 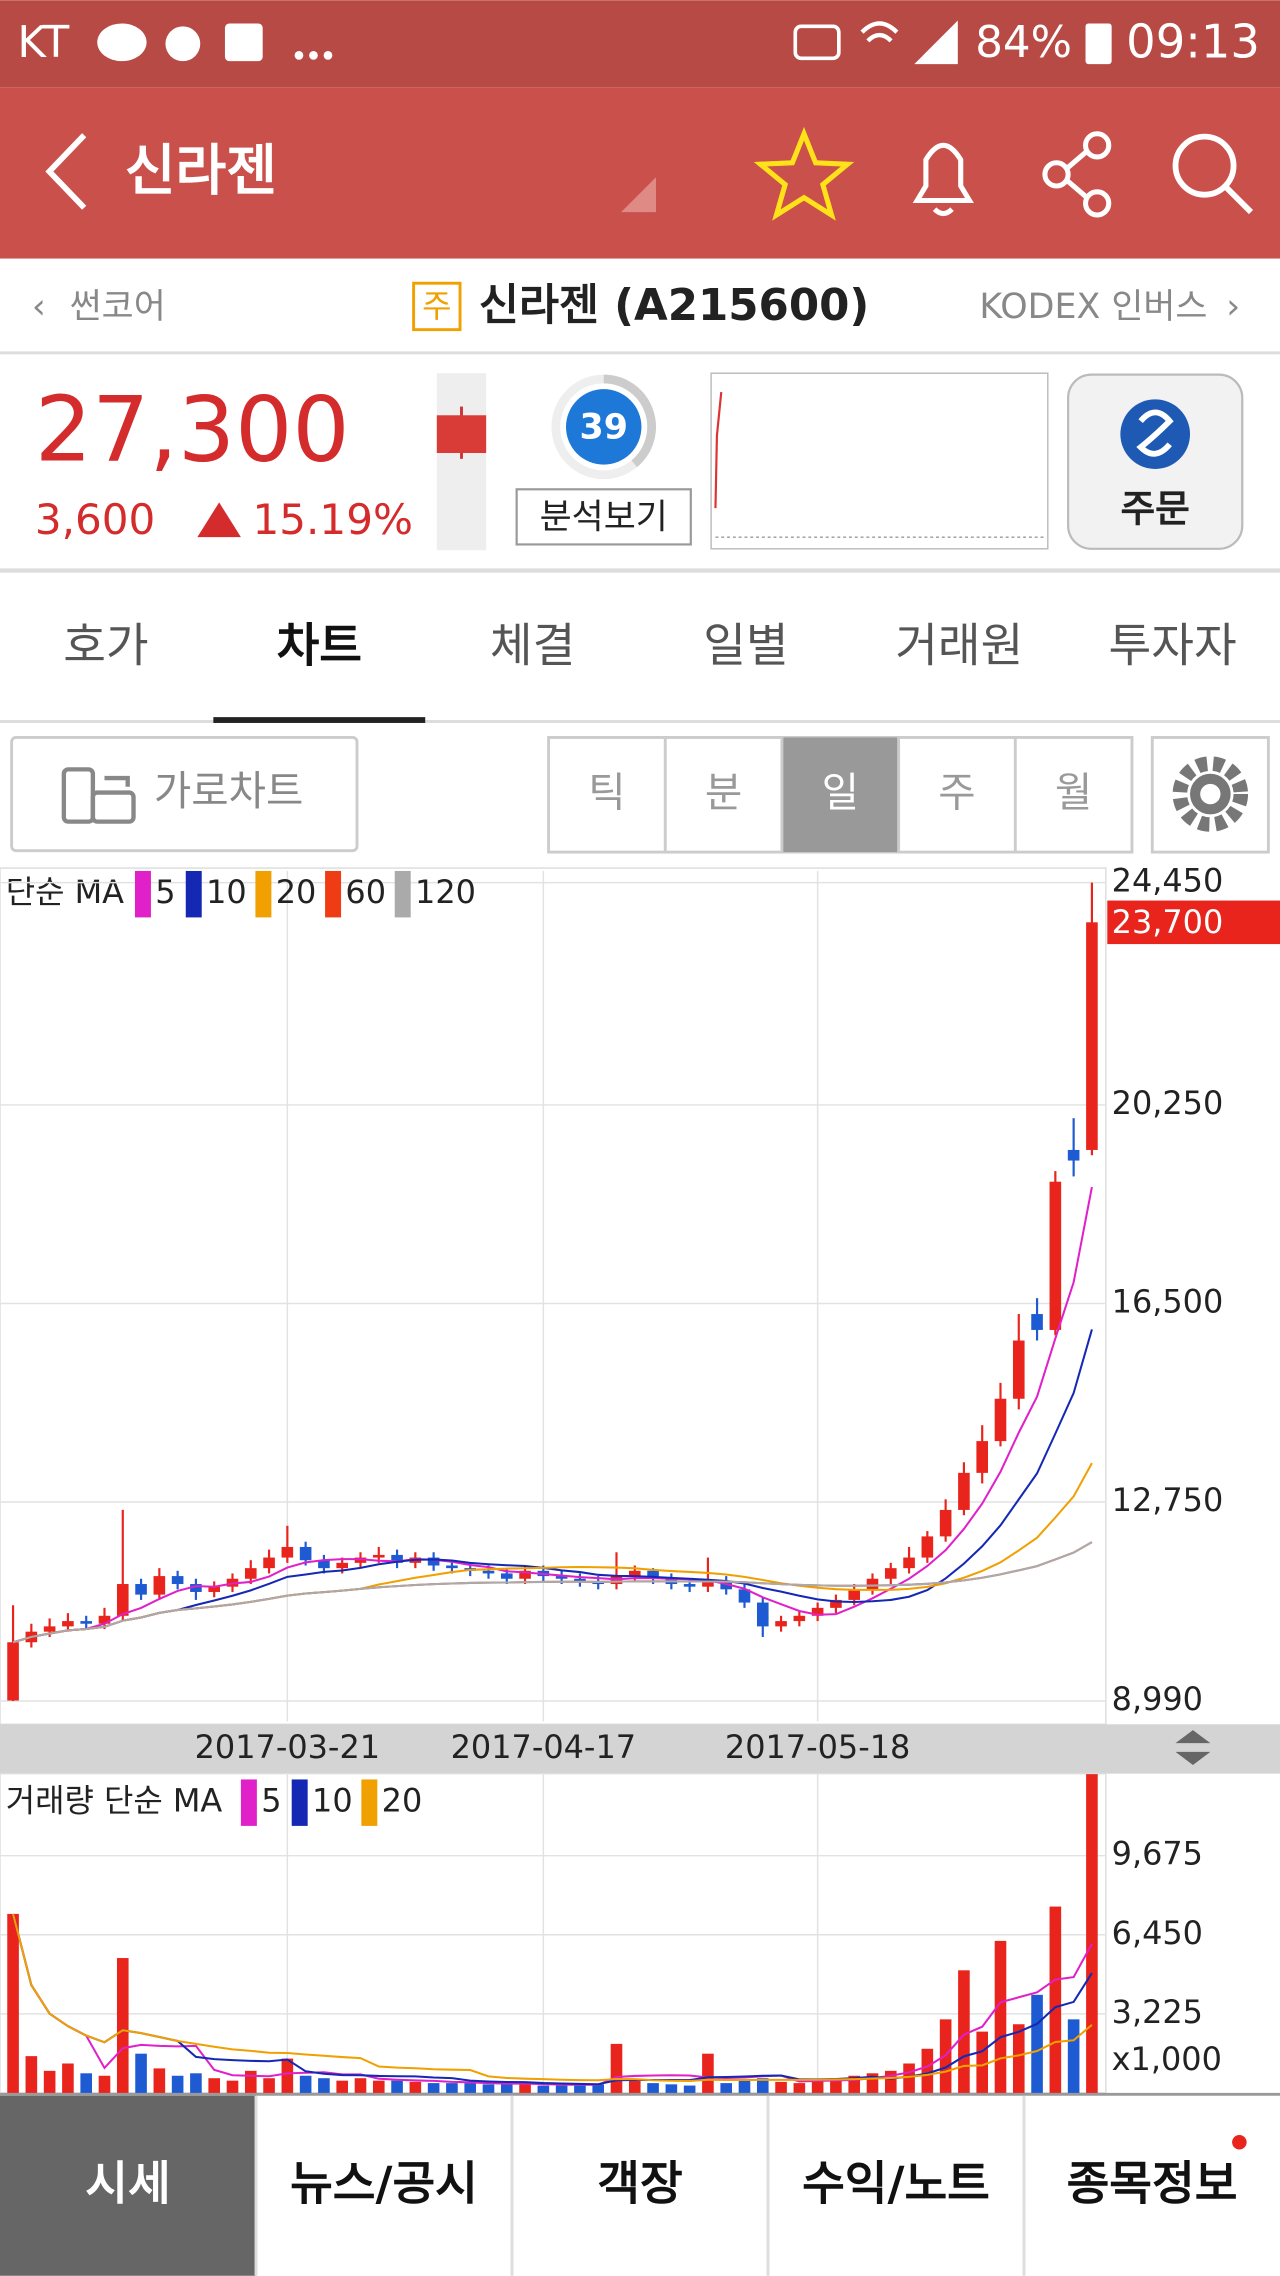 I want to click on volume-unit: x1,000, so click(x=1167, y=2059).